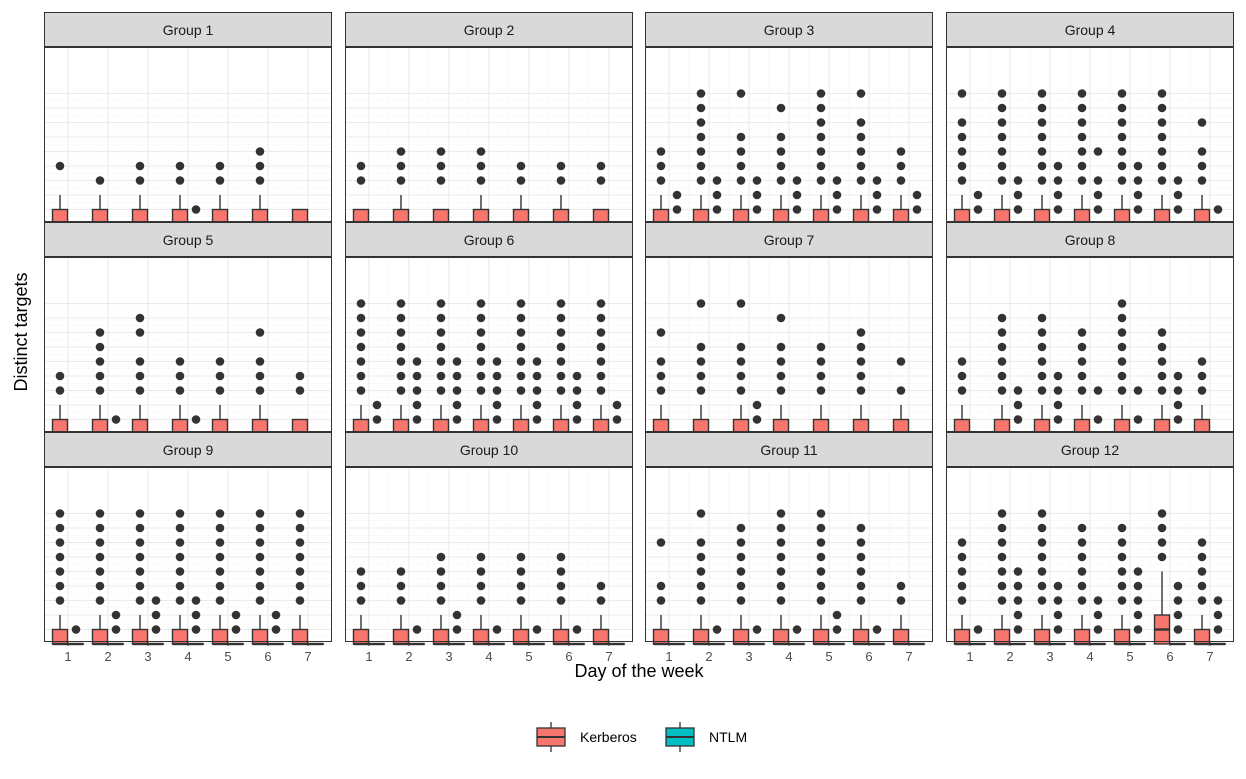 The image size is (1246, 779). I want to click on legend: Kerberos NTLM, so click(641, 737).